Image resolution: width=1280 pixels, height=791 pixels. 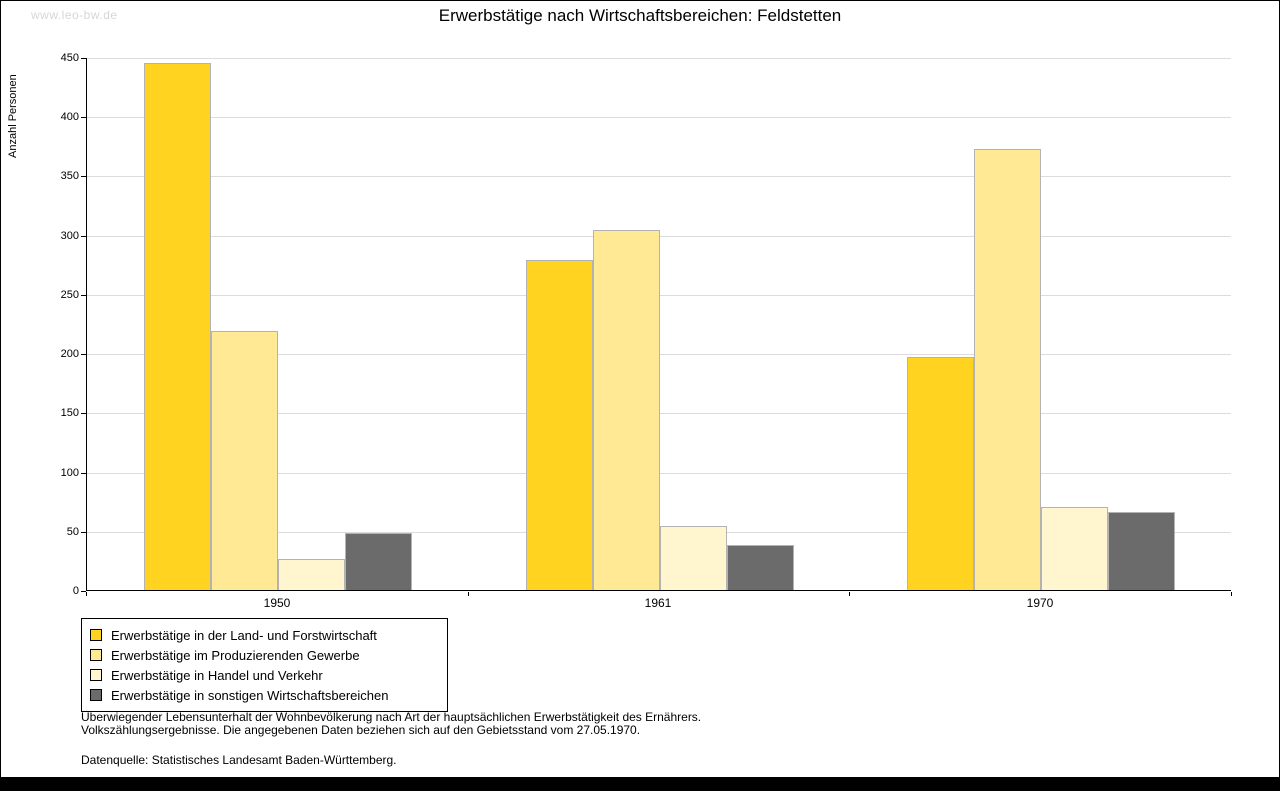 I want to click on x-tick-label-1950: 1950, so click(x=277, y=603).